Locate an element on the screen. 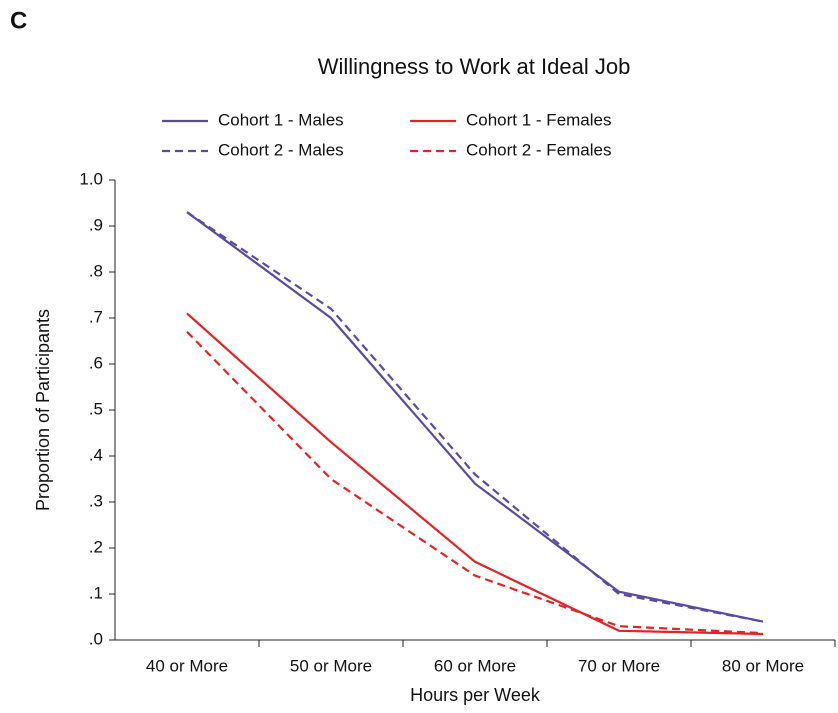  panel-label: C is located at coordinates (18, 20).